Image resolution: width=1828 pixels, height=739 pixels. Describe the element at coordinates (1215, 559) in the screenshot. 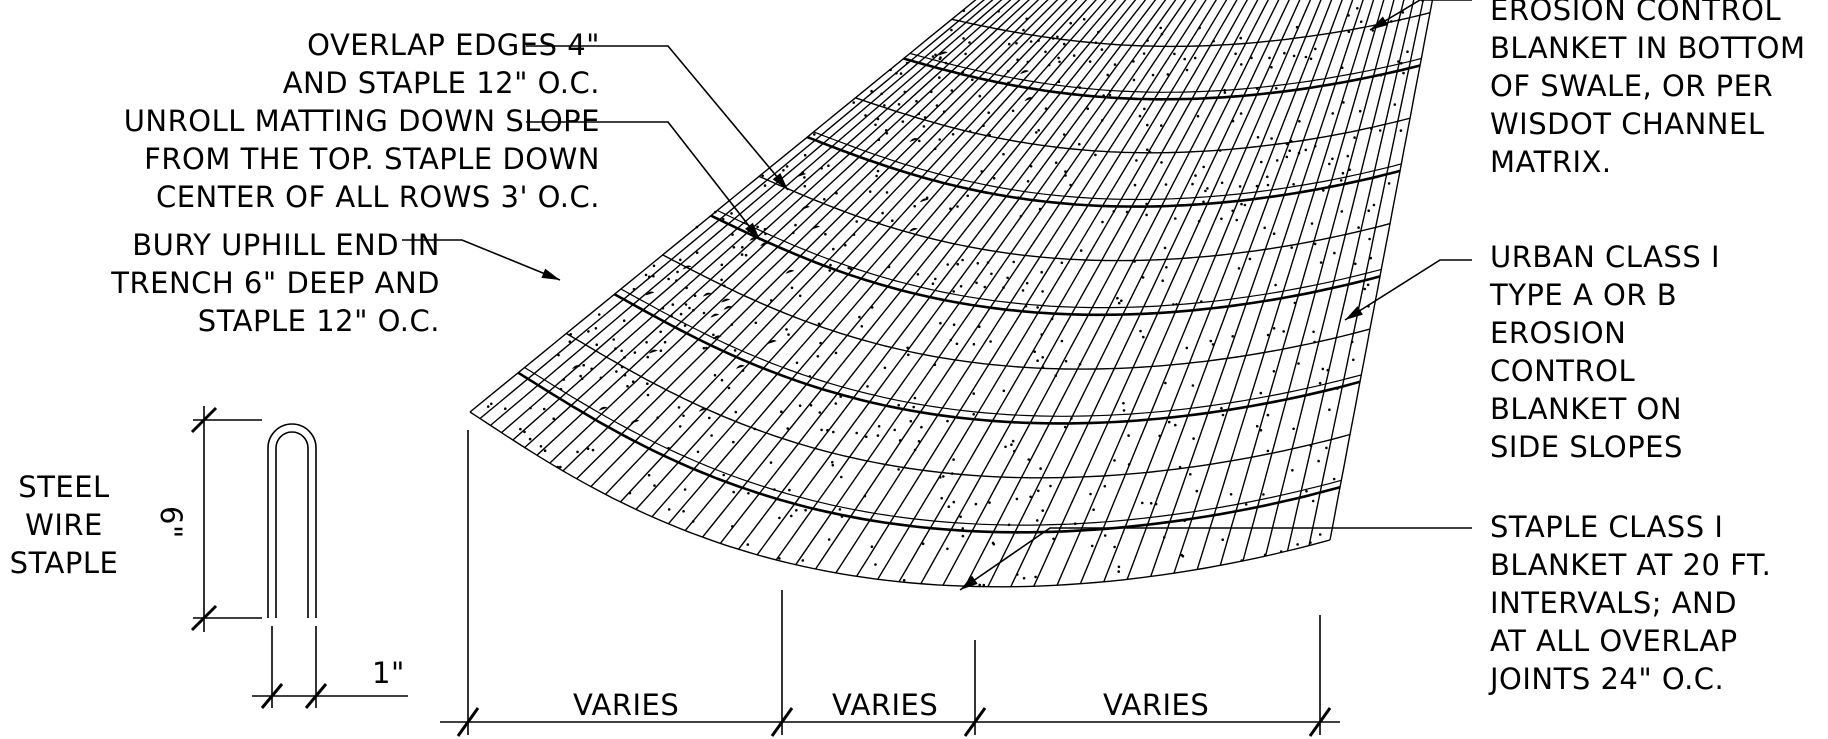

I see `leader-staple-class` at that location.